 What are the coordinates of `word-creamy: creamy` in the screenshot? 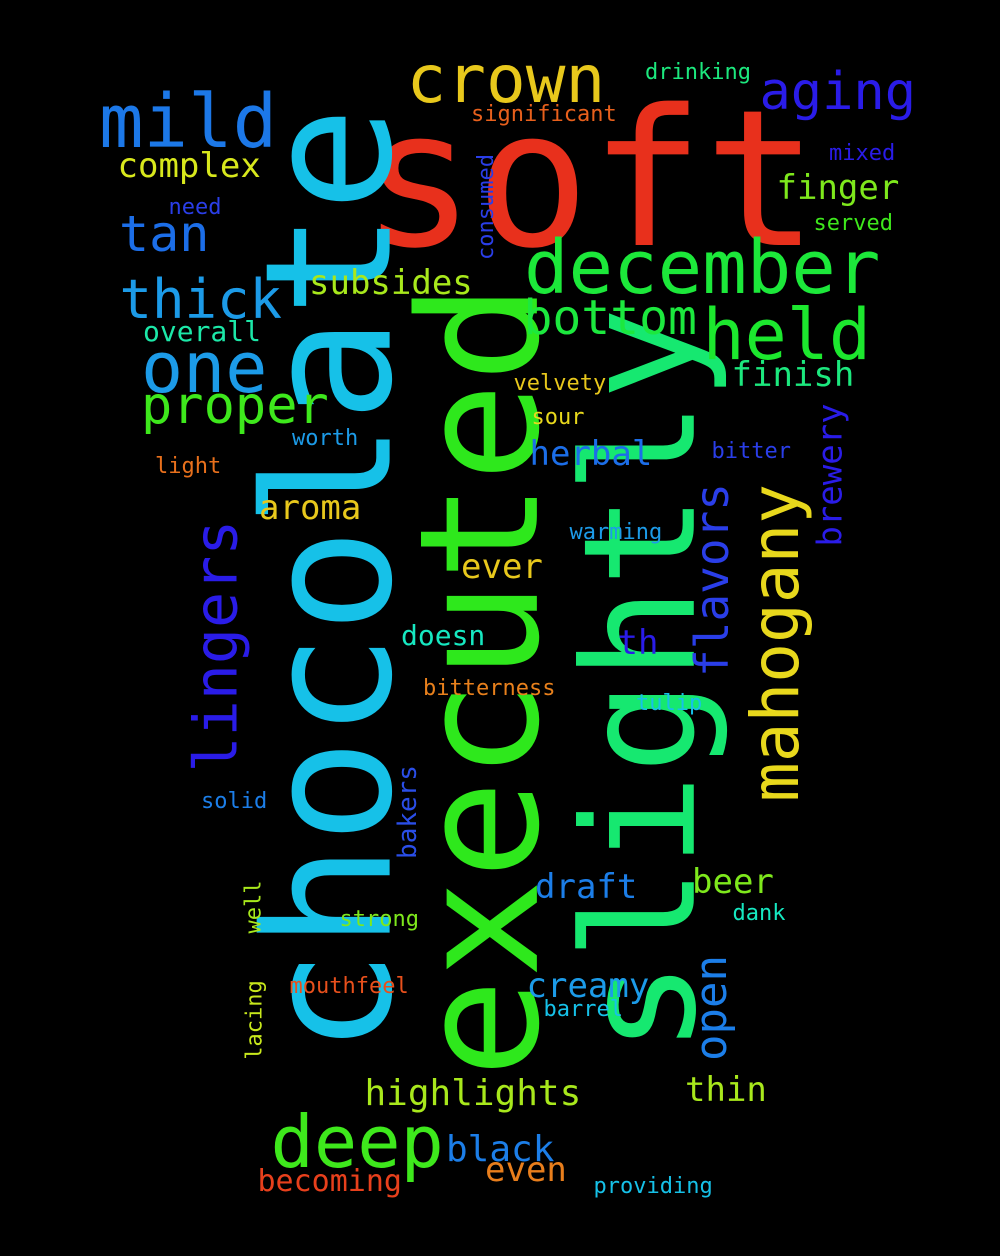 It's located at (588, 986).